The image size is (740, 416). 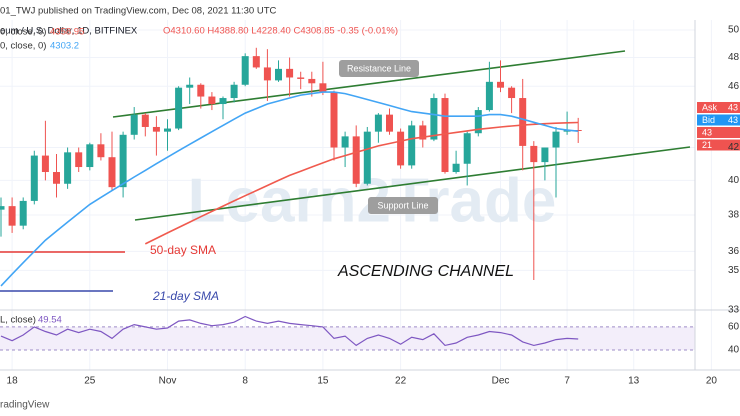 What do you see at coordinates (734, 86) in the screenshot?
I see `y-tick-label: 46` at bounding box center [734, 86].